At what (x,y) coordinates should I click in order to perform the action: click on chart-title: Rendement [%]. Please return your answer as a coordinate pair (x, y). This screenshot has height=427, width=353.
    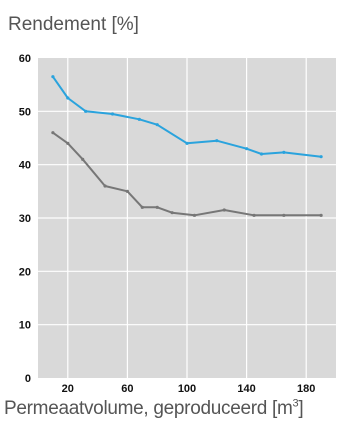
    Looking at the image, I should click on (73, 24).